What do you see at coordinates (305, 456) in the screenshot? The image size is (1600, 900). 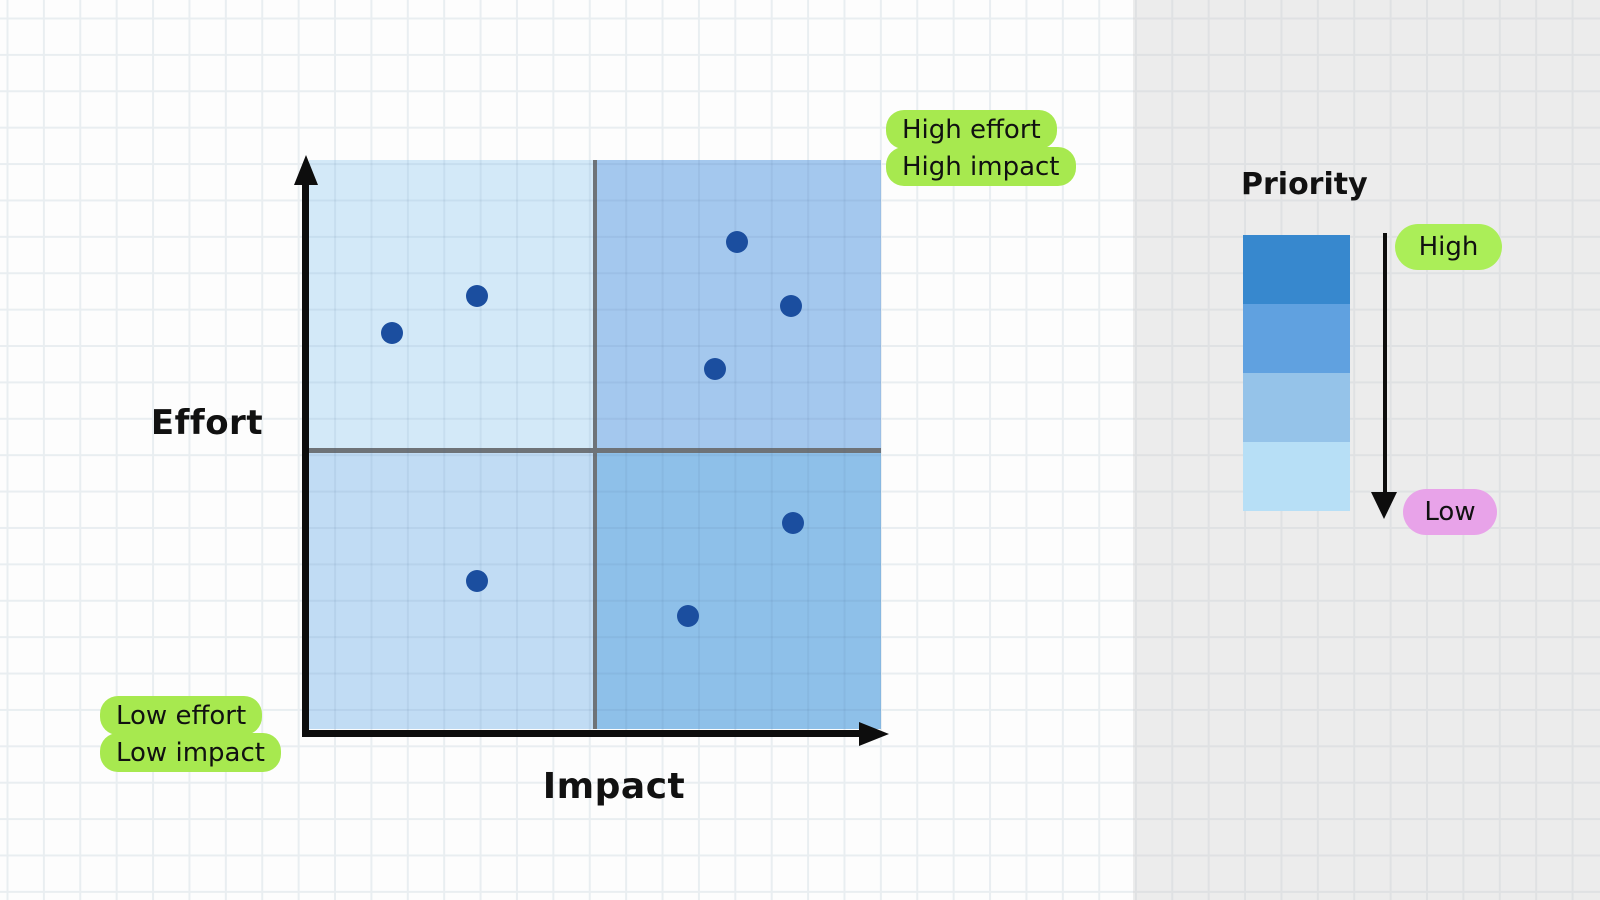 I see `y-axis-line` at bounding box center [305, 456].